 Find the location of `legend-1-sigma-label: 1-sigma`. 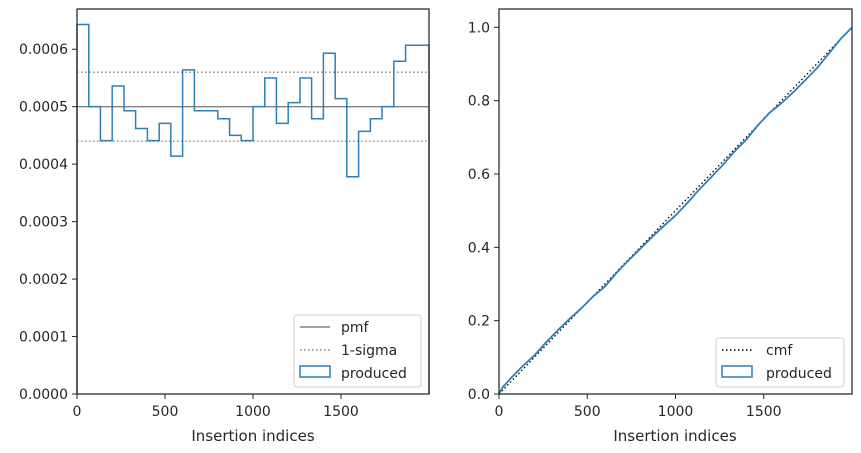

legend-1-sigma-label: 1-sigma is located at coordinates (369, 351).